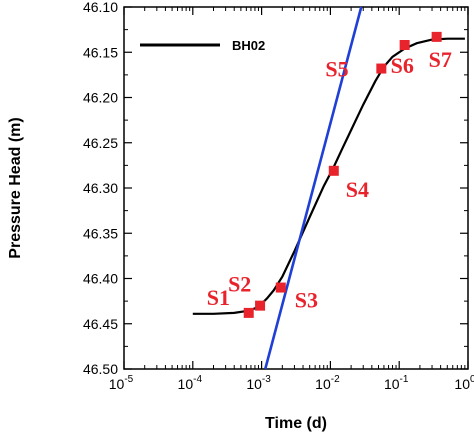  What do you see at coordinates (396, 383) in the screenshot?
I see `x-tick-label: 10⁻¹` at bounding box center [396, 383].